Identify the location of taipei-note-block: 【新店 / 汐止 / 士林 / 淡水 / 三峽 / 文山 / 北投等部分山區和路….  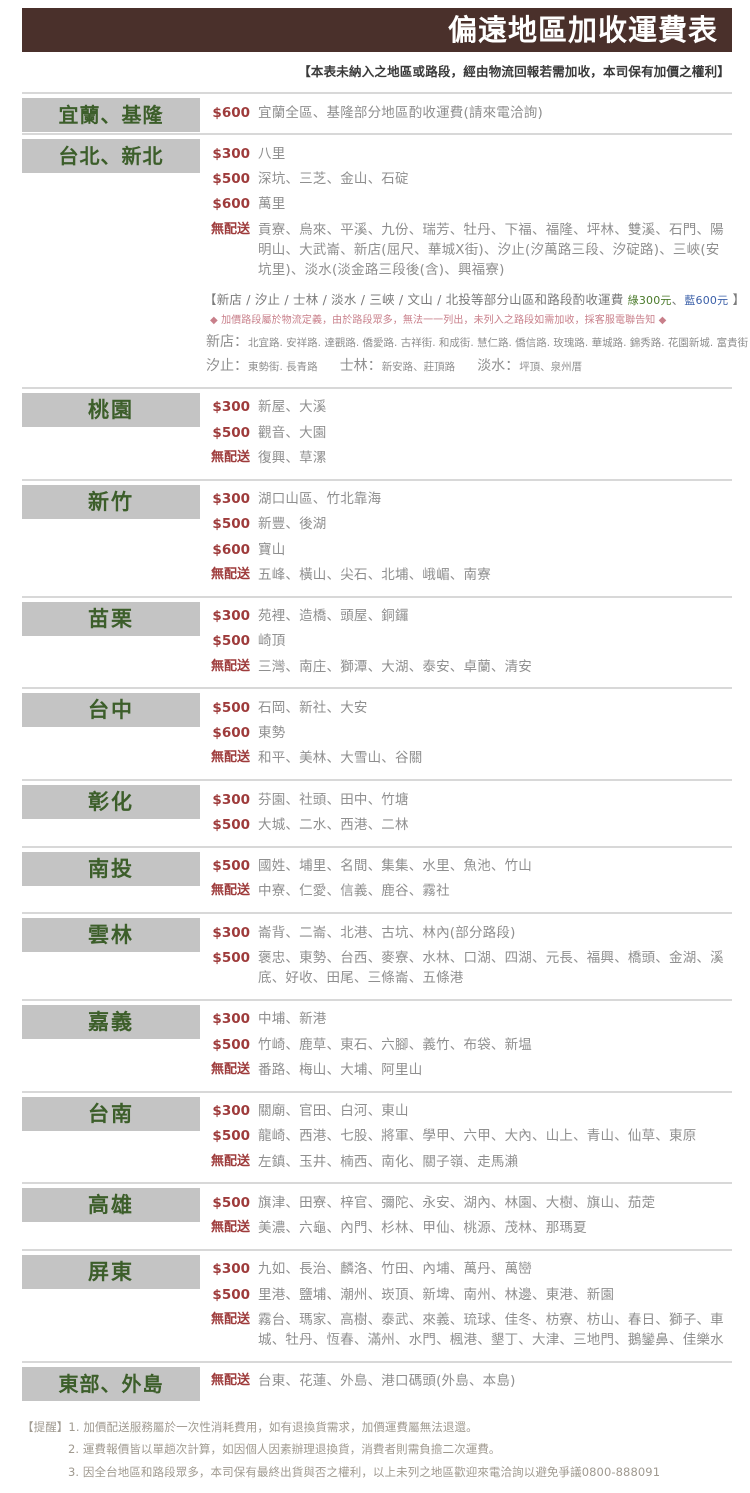
(474, 331).